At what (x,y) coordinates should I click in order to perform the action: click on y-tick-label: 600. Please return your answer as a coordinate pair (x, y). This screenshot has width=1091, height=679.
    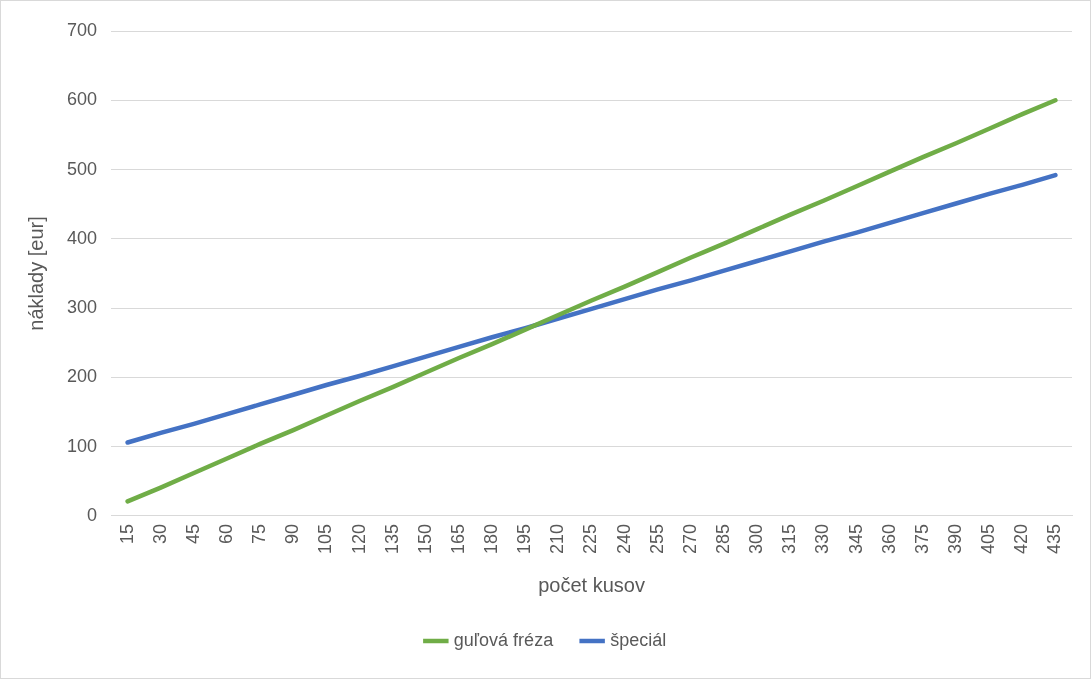
    Looking at the image, I should click on (82, 99).